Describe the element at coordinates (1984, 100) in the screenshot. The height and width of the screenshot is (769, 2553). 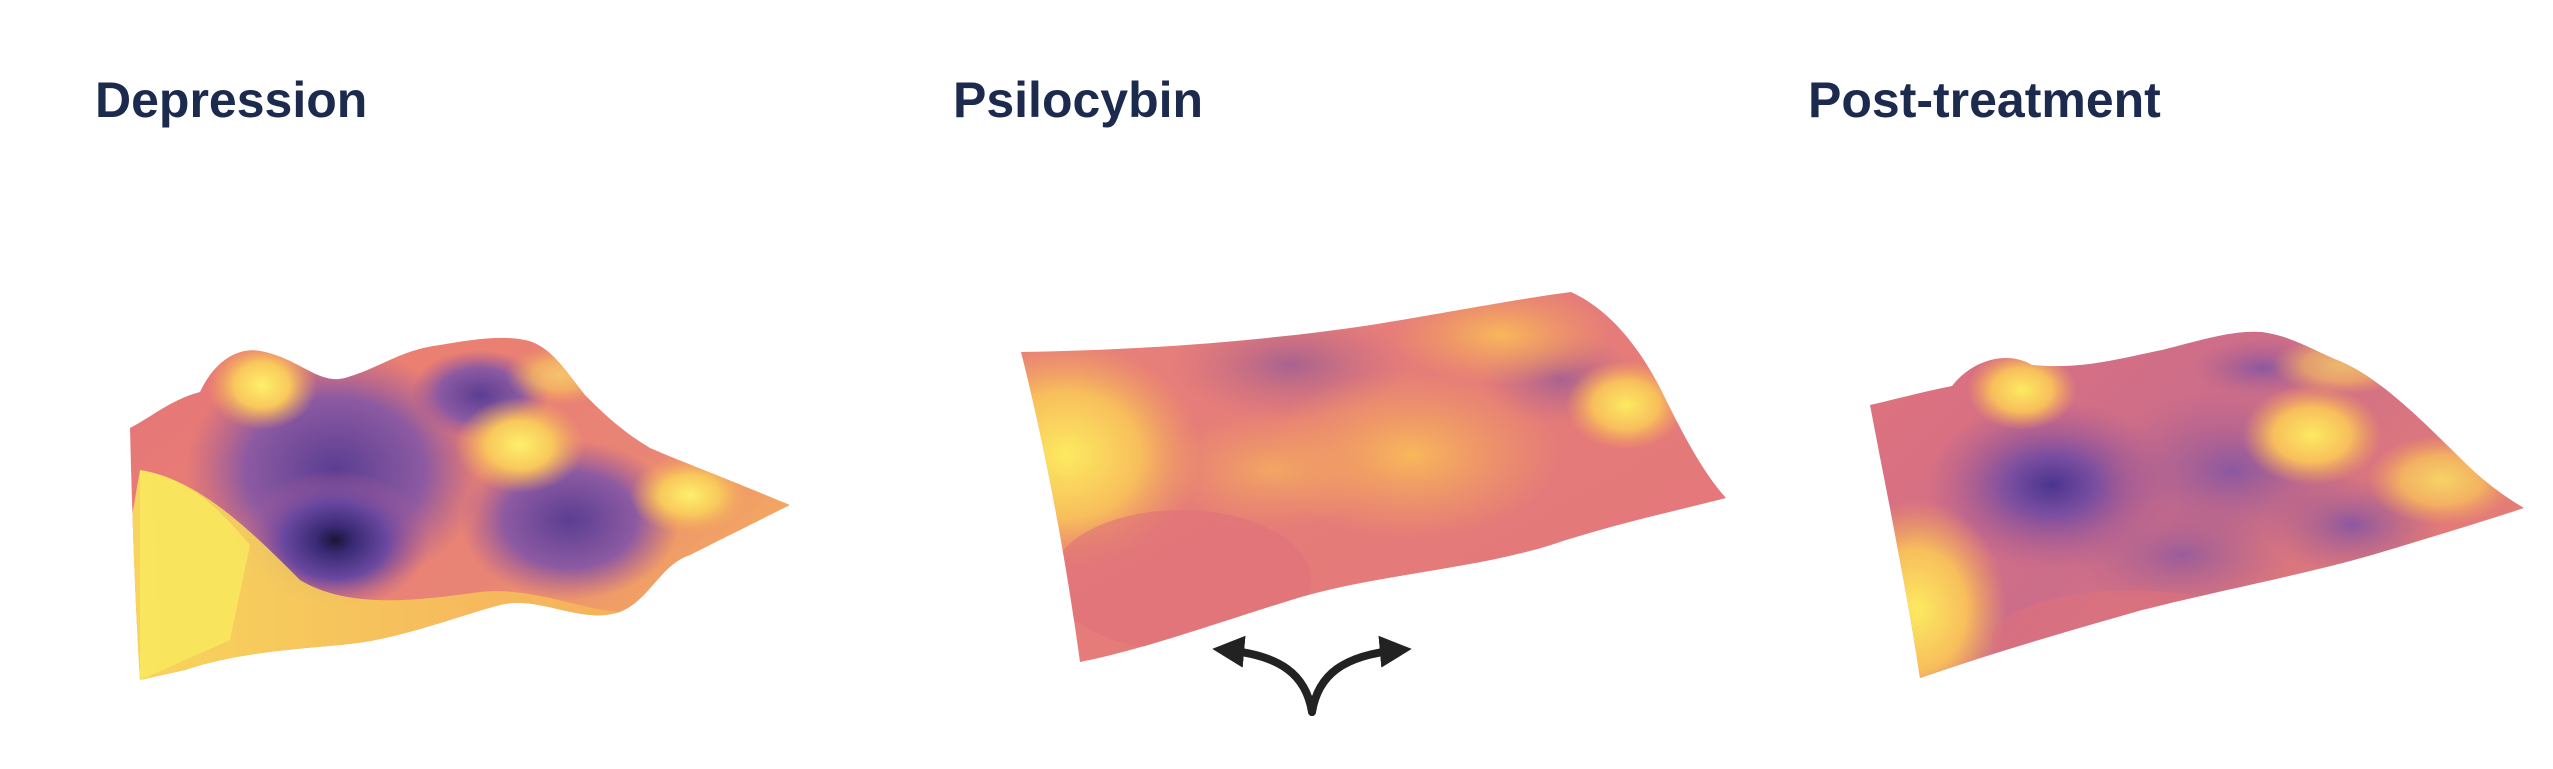
I see `post-treatment-title: Post-treatment` at that location.